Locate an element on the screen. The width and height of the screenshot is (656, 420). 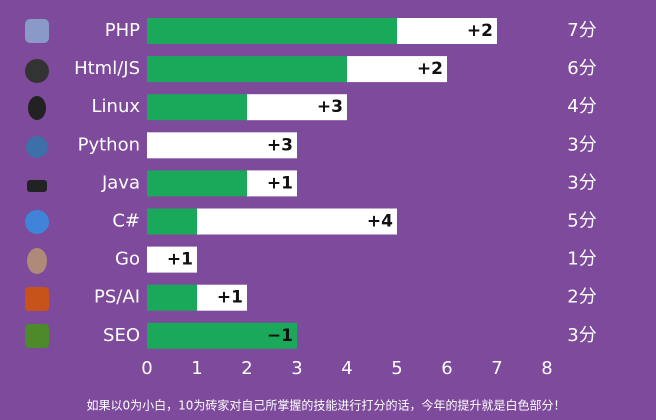
x-tick-label: 7 is located at coordinates (496, 368).